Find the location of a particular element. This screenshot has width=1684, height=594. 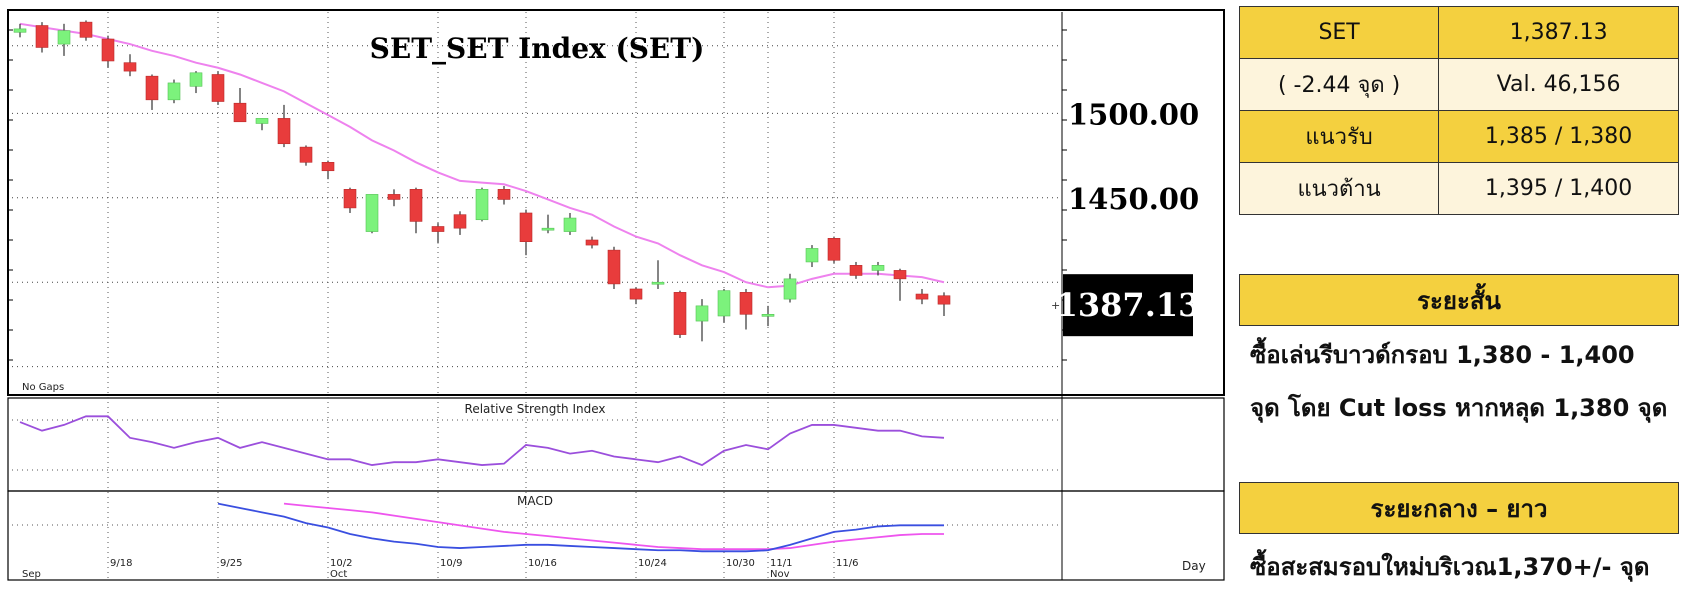

x-tick-label: 11/1 is located at coordinates (781, 563).